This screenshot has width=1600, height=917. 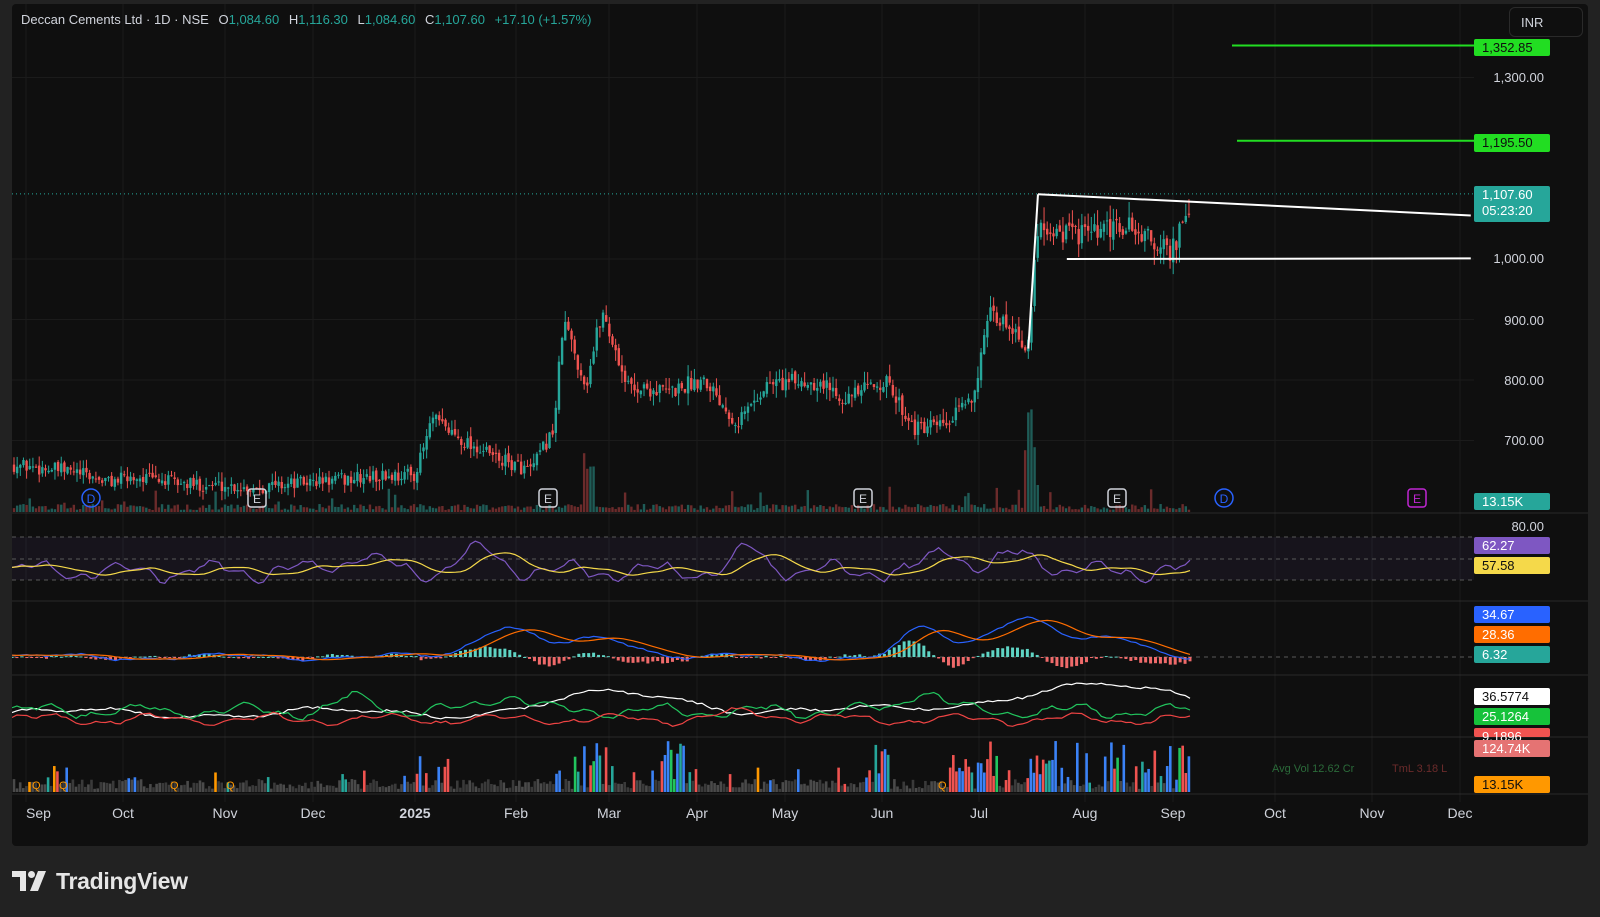 What do you see at coordinates (785, 813) in the screenshot?
I see `time-axis-label: May` at bounding box center [785, 813].